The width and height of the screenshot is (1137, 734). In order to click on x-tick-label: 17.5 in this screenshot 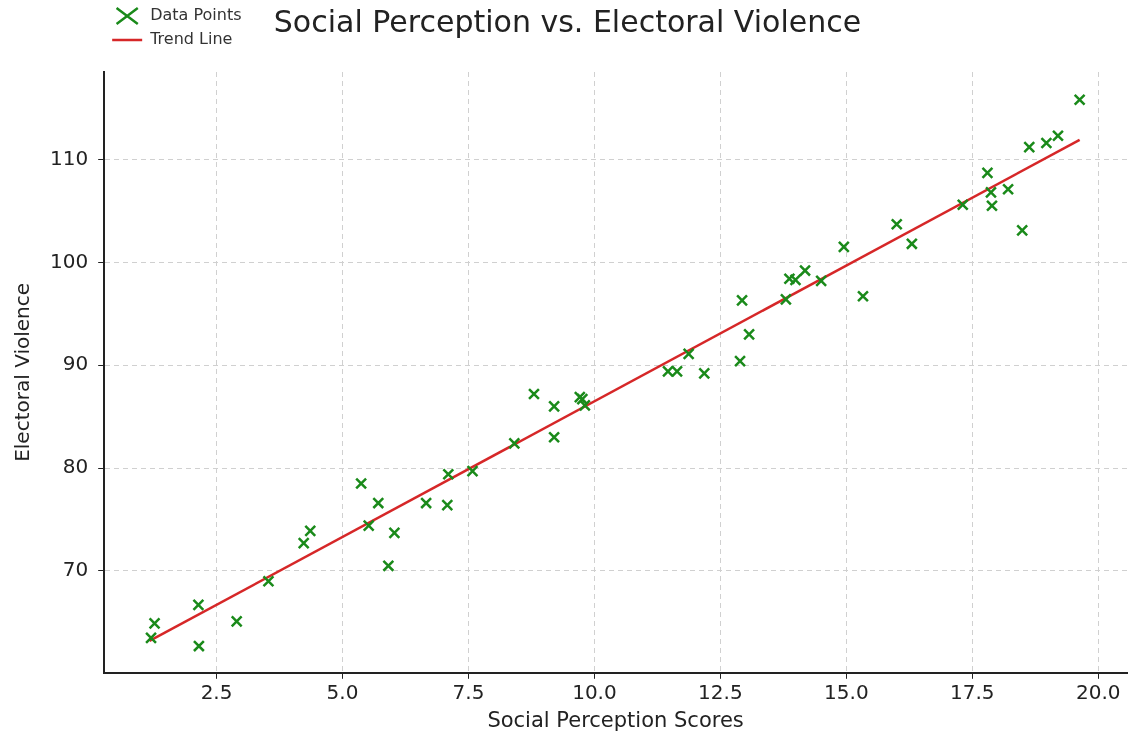, I will do `click(972, 692)`.